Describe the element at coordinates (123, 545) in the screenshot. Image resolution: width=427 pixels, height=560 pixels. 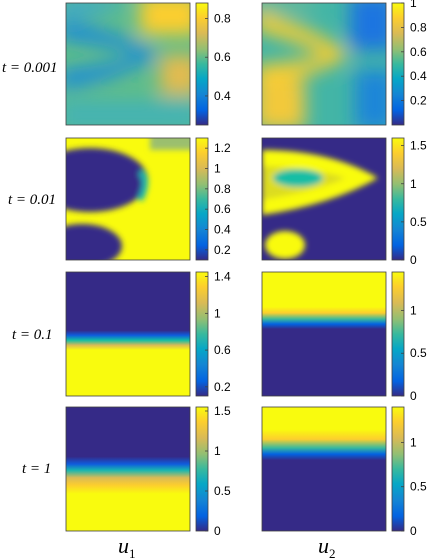
I see `column-title-u1-base: u` at that location.